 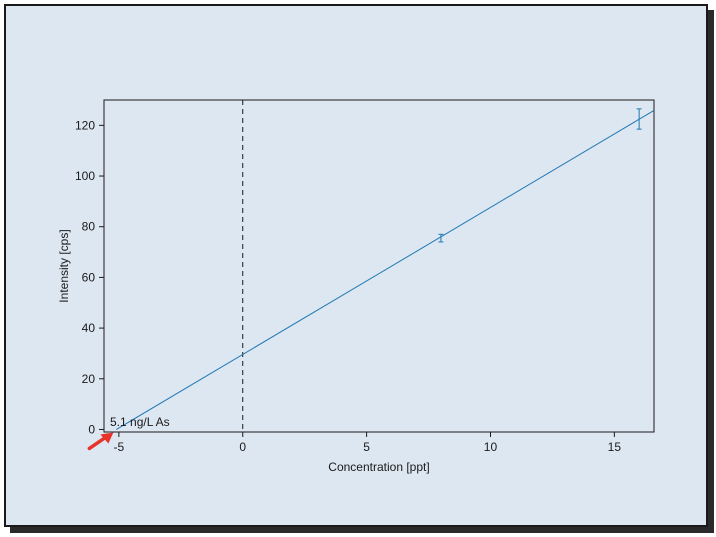 What do you see at coordinates (491, 447) in the screenshot?
I see `x-tick-label: 10` at bounding box center [491, 447].